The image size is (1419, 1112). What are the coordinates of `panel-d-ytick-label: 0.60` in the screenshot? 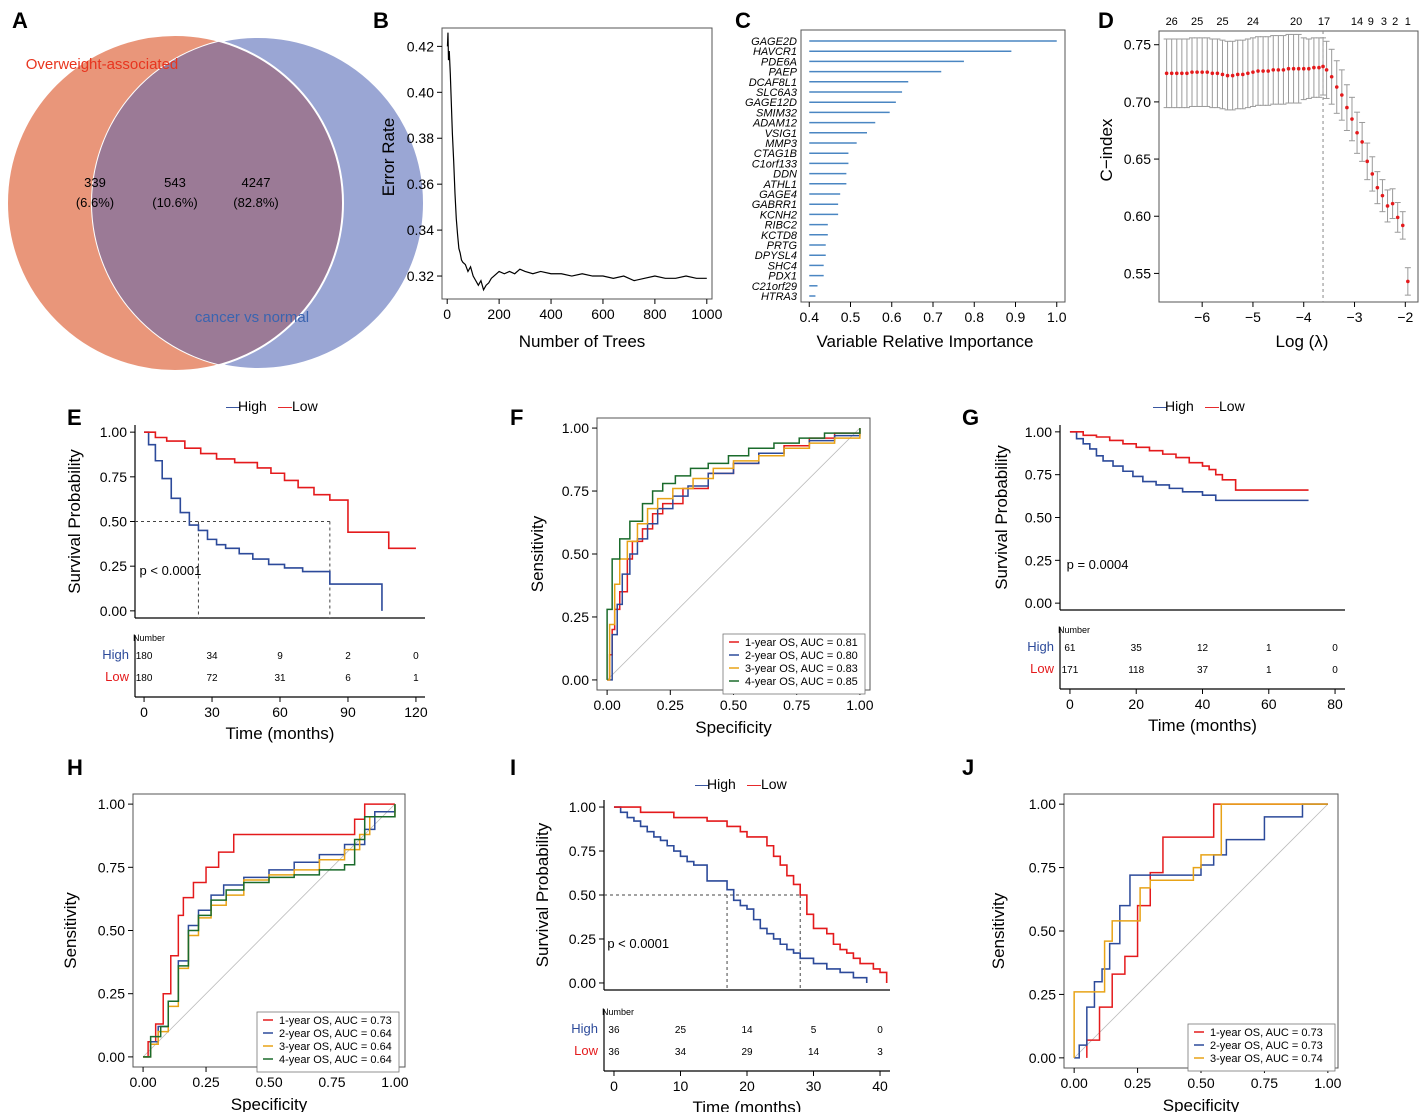 It's located at (1137, 216).